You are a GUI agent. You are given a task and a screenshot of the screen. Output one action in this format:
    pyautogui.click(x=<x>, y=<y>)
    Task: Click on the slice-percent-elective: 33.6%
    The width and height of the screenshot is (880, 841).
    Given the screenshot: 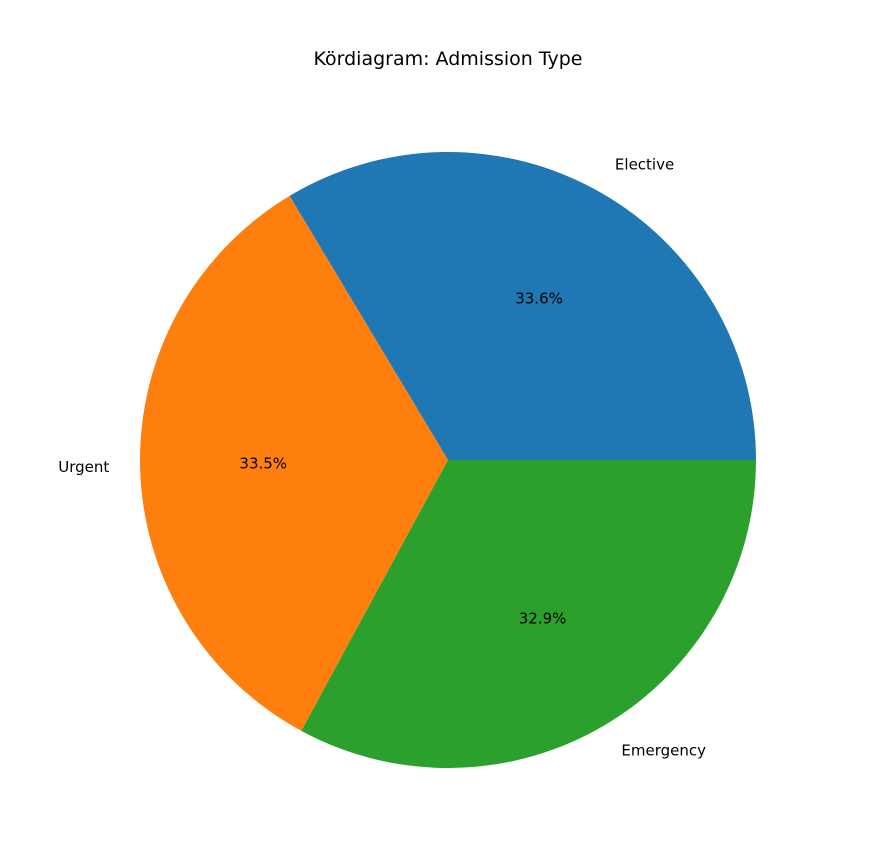 What is the action you would take?
    pyautogui.click(x=539, y=299)
    